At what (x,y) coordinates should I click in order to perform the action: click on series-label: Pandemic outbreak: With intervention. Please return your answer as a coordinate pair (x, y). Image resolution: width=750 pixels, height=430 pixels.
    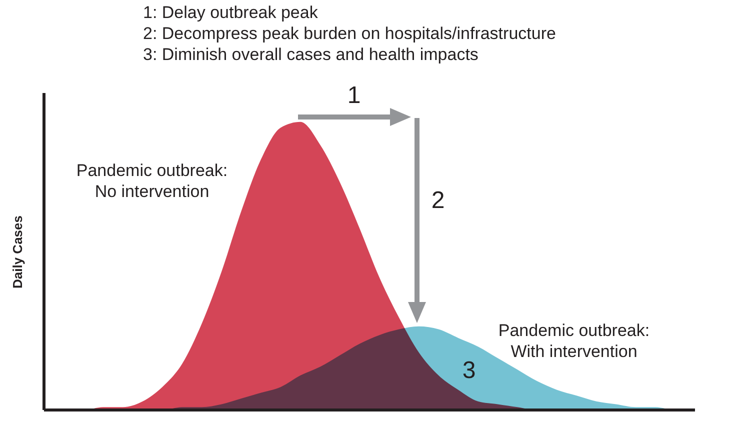
    Looking at the image, I should click on (574, 341).